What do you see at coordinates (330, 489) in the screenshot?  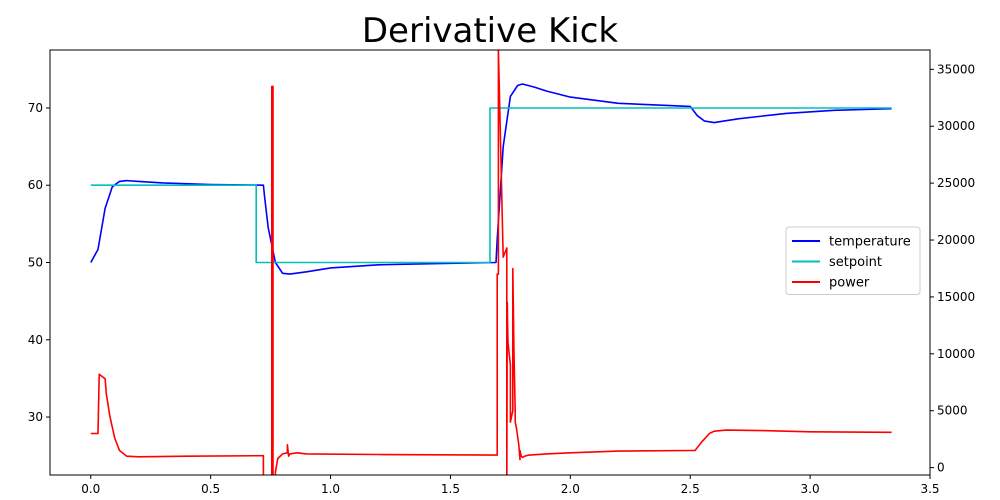 I see `x-tick-label: 1.0` at bounding box center [330, 489].